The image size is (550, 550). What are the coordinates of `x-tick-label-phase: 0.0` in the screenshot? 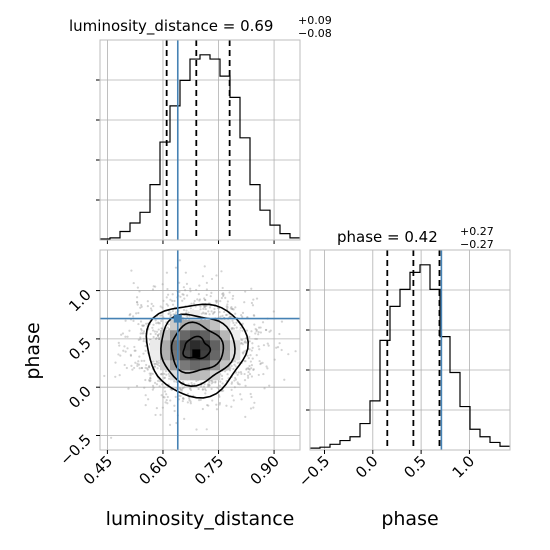 It's located at (367, 467).